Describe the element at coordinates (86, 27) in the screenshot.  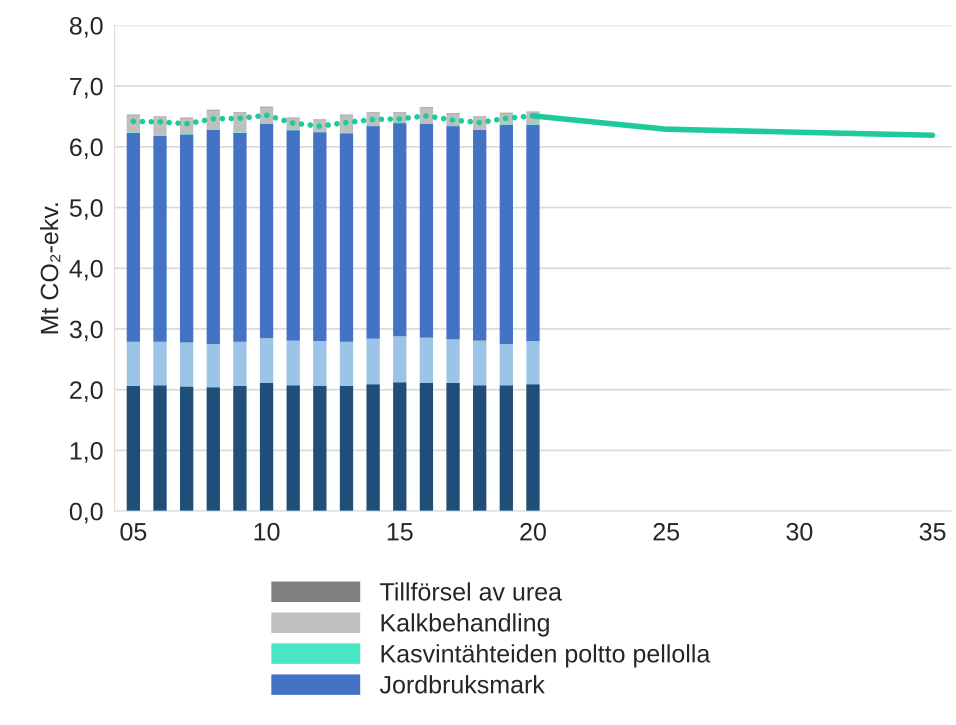
I see `y-tick-label: 8,0` at that location.